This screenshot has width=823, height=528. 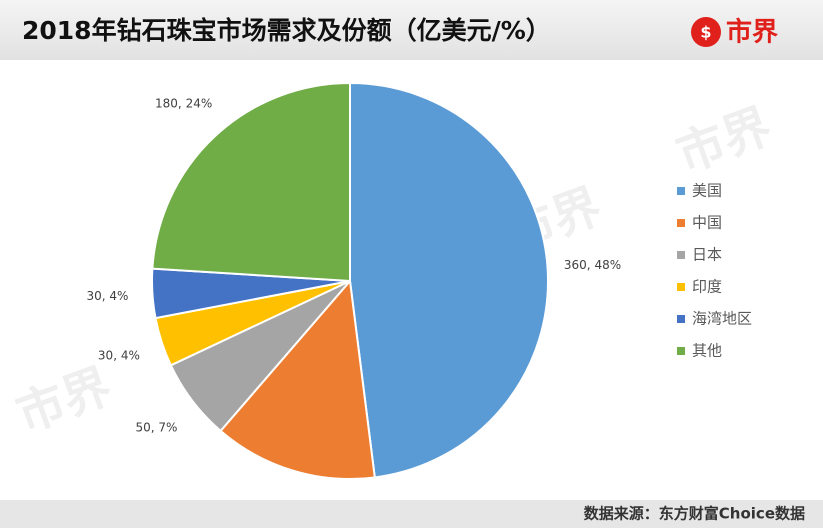 I want to click on legend-label: 美国, so click(x=707, y=191).